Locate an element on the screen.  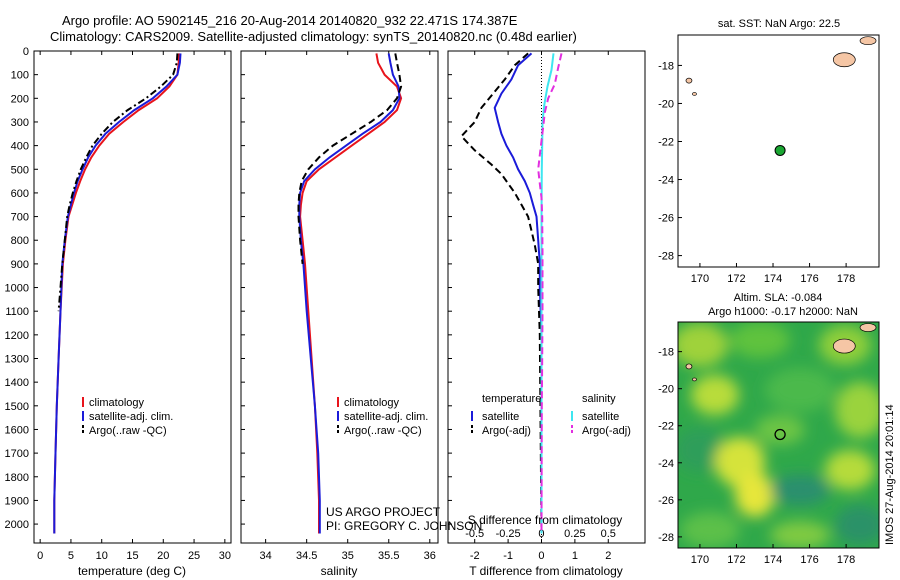
x-tick-label: 20 is located at coordinates (163, 556).